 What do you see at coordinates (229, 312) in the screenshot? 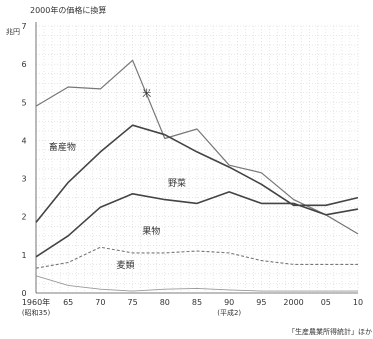
I see `x-tick-sublabel: (平成2)` at bounding box center [229, 312].